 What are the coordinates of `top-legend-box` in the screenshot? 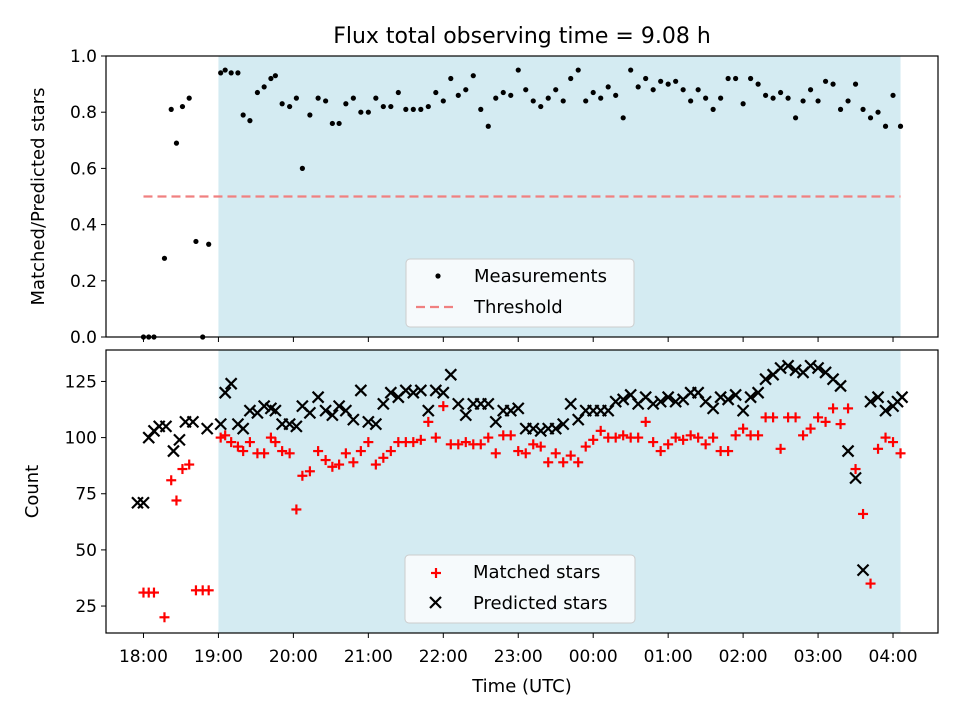 It's located at (520, 293).